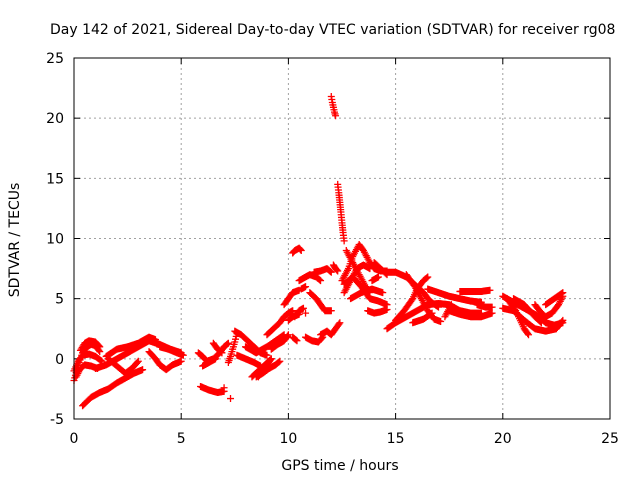 The image size is (640, 480). What do you see at coordinates (59, 360) in the screenshot?
I see `y-tick-label: 0` at bounding box center [59, 360].